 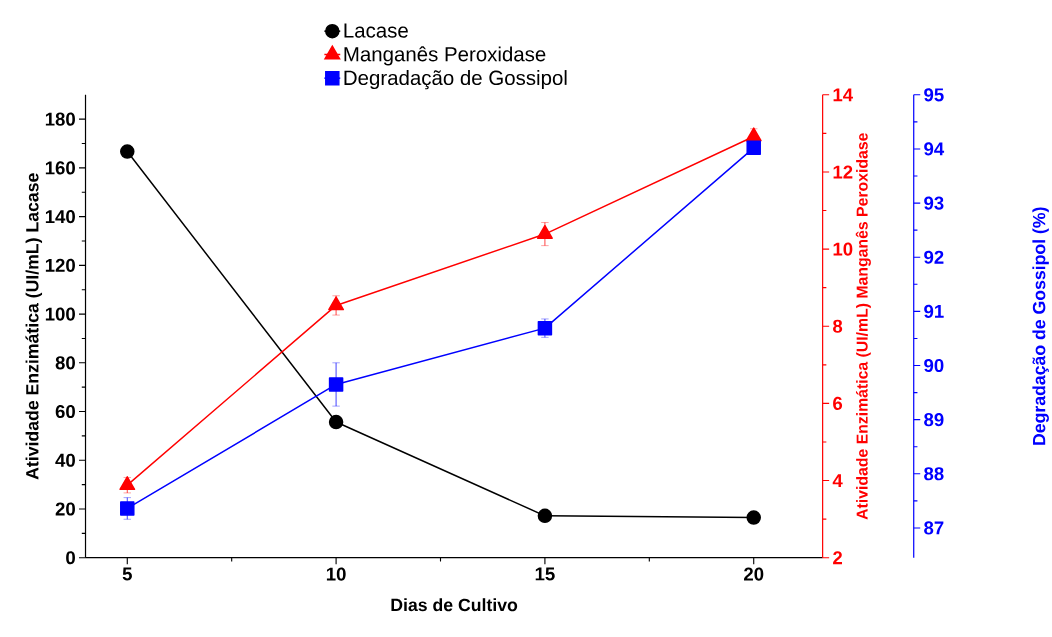 What do you see at coordinates (1040, 326) in the screenshot?
I see `y3-axis-title: Degradação de Gossipol (%)` at bounding box center [1040, 326].